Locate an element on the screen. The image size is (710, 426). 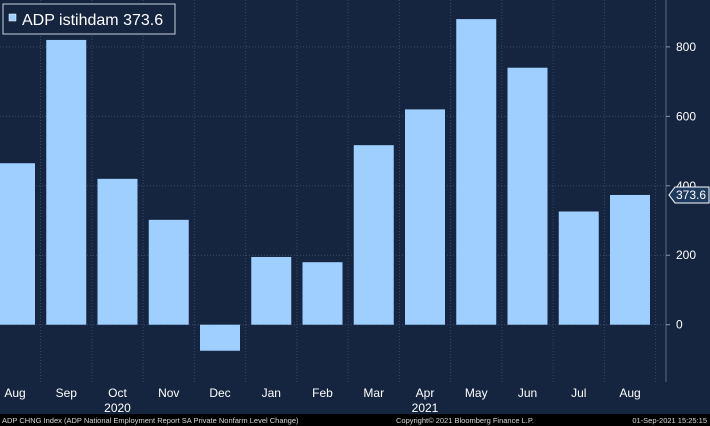
x-tick-label: Oct is located at coordinates (117, 393).